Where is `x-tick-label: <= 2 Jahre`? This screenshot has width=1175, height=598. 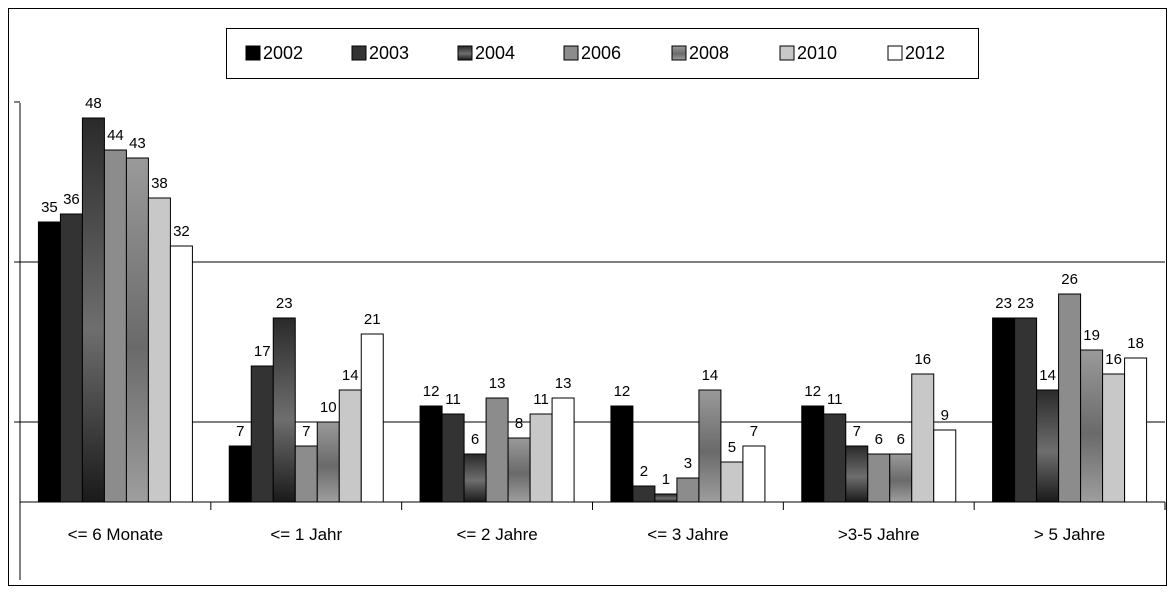
x-tick-label: <= 2 Jahre is located at coordinates (496, 534).